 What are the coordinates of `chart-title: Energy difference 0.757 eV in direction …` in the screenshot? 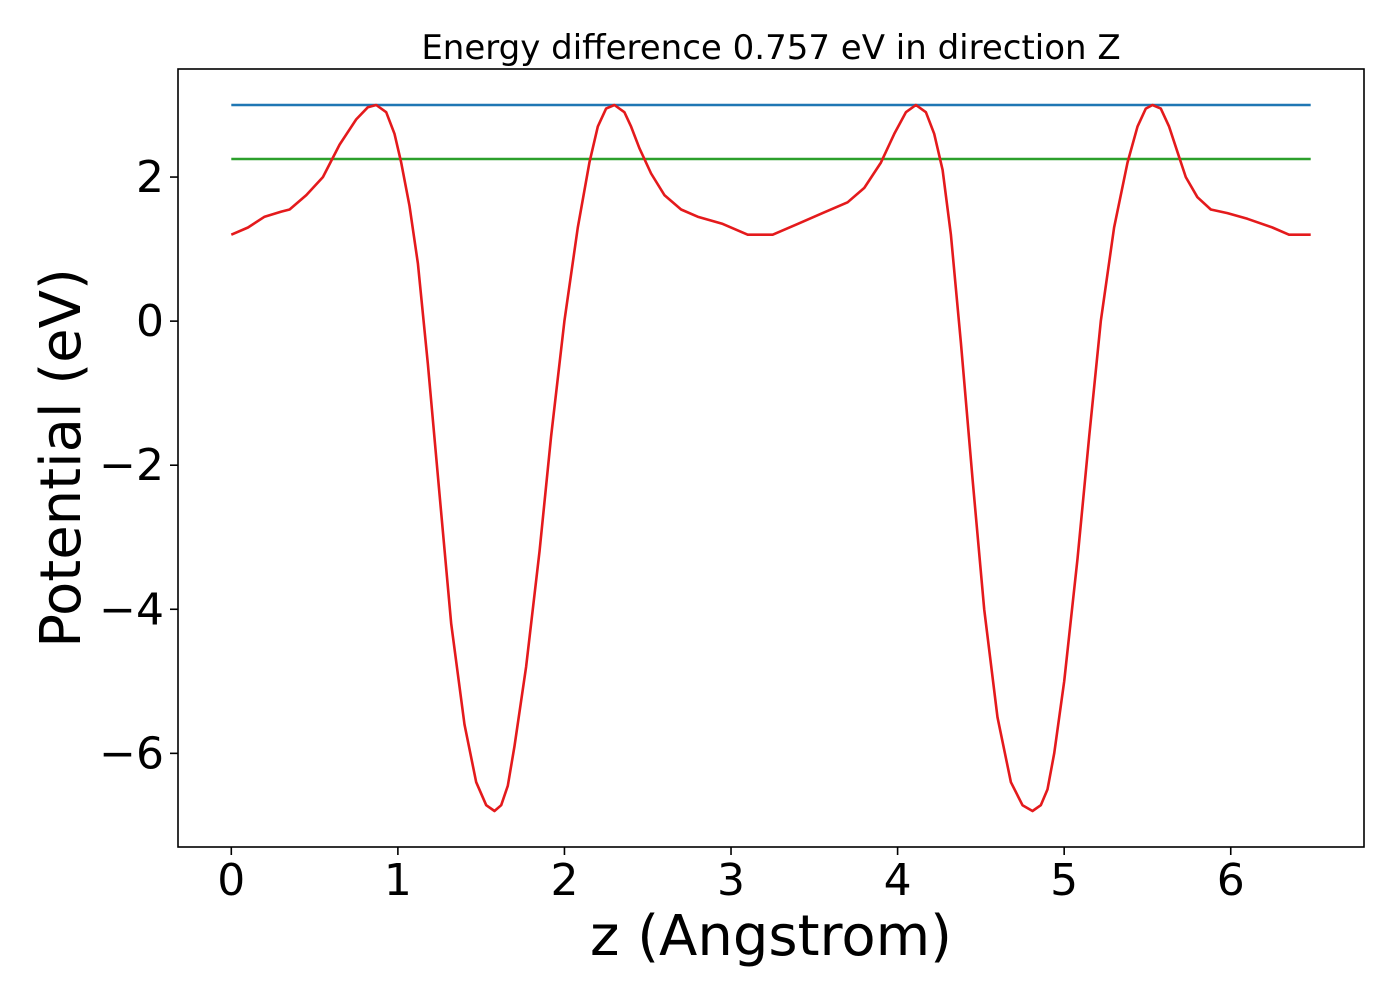 It's located at (770, 48).